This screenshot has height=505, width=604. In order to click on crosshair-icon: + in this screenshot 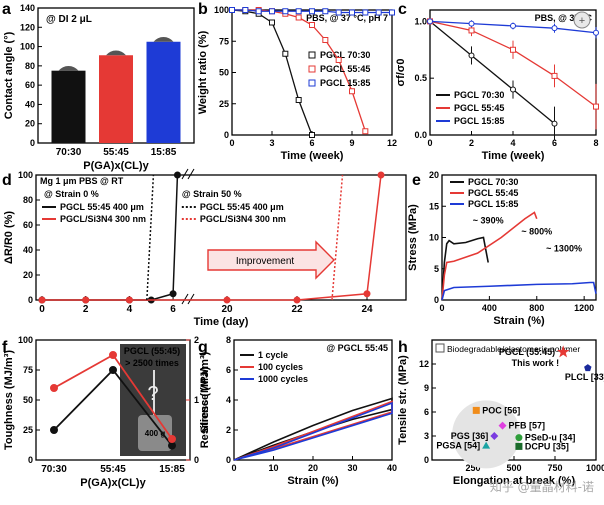, I will do `click(582, 20)`.